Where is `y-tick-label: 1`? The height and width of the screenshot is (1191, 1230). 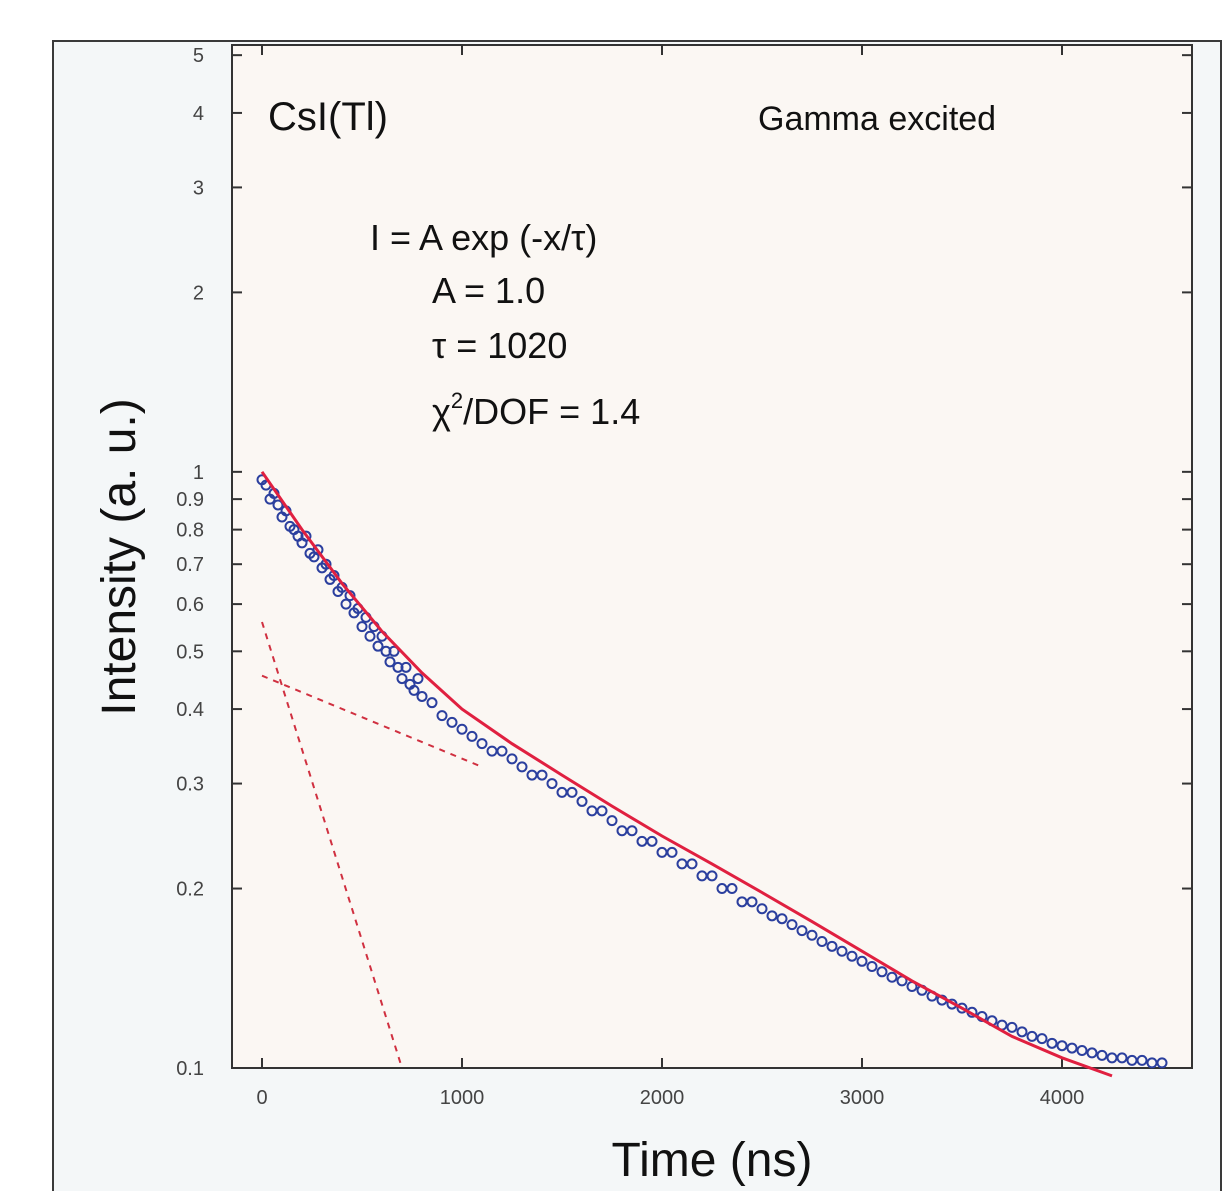 y-tick-label: 1 is located at coordinates (198, 473).